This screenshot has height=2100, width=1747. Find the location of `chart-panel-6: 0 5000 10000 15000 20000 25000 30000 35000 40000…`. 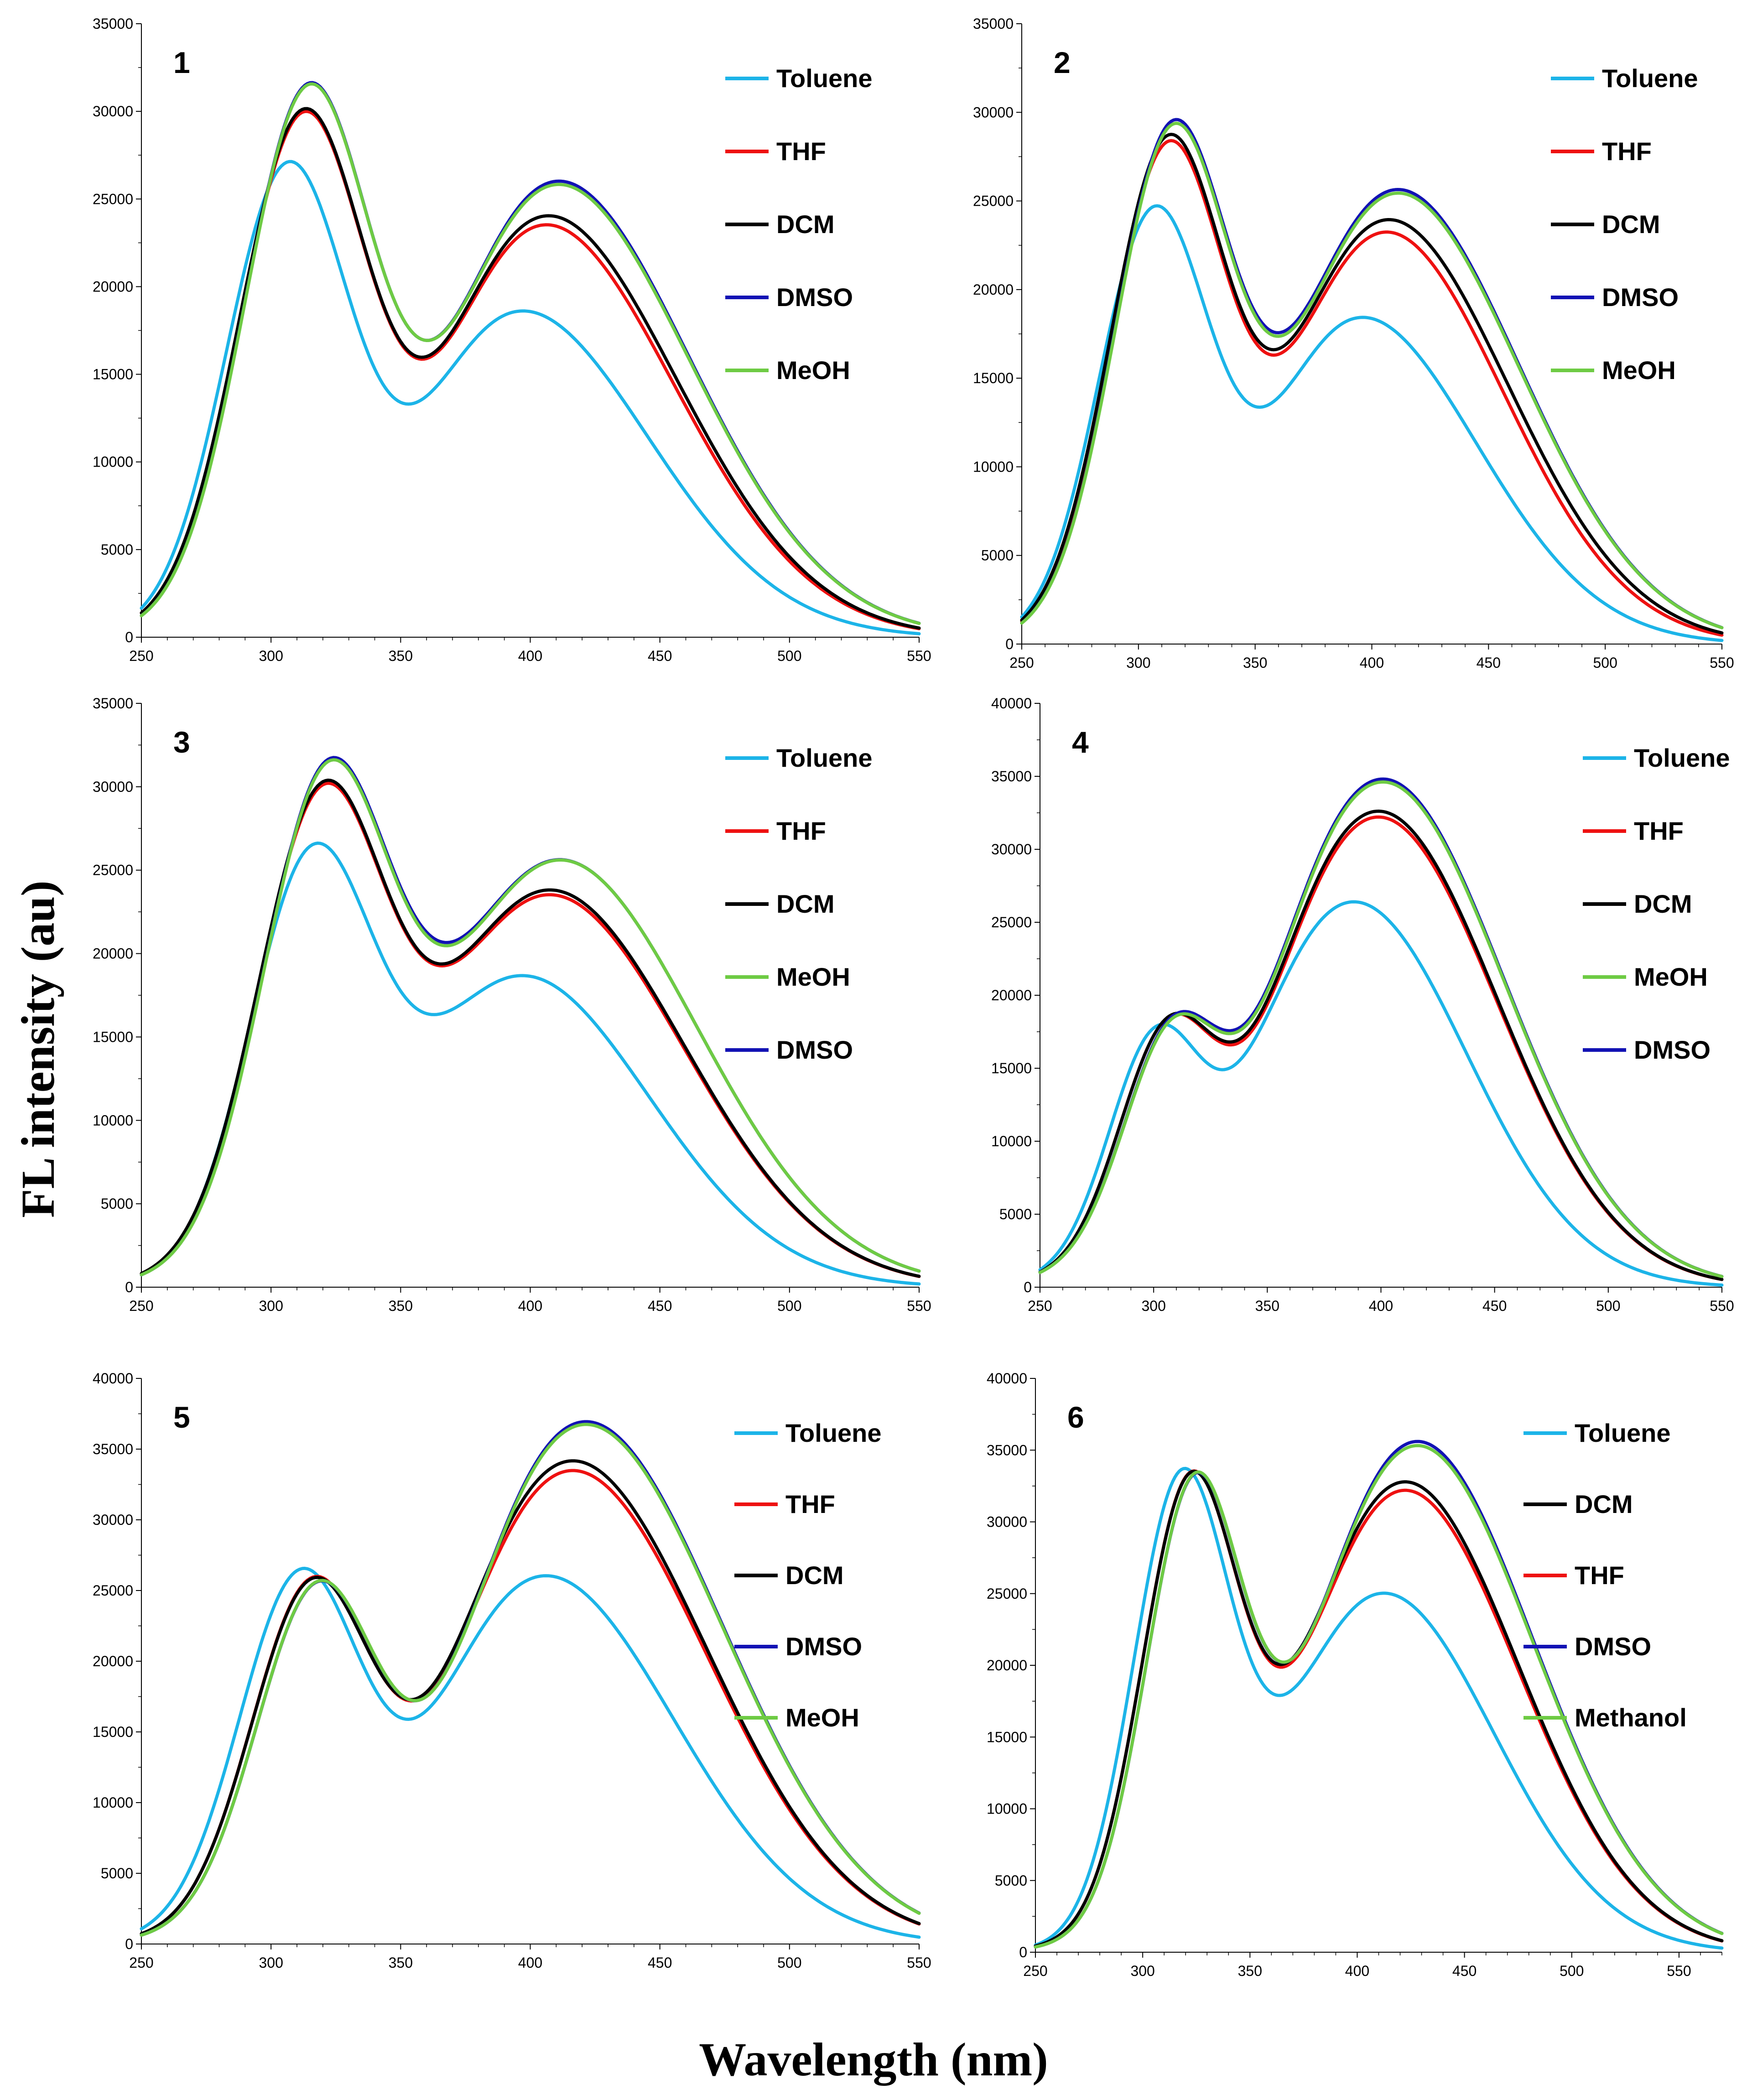

chart-panel-6: 0 5000 10000 15000 20000 25000 30000 35000 40000… is located at coordinates (1355, 1674).